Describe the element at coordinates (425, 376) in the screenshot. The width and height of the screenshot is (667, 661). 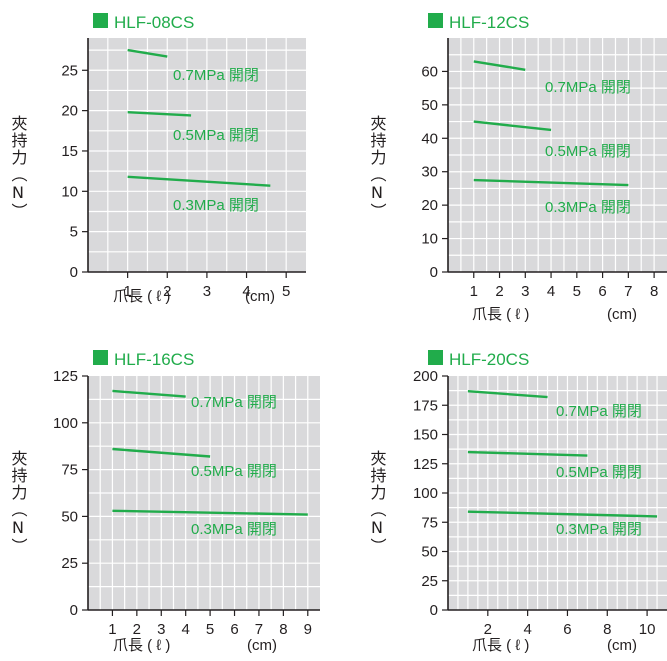
I see `y-tick-label: 200` at that location.